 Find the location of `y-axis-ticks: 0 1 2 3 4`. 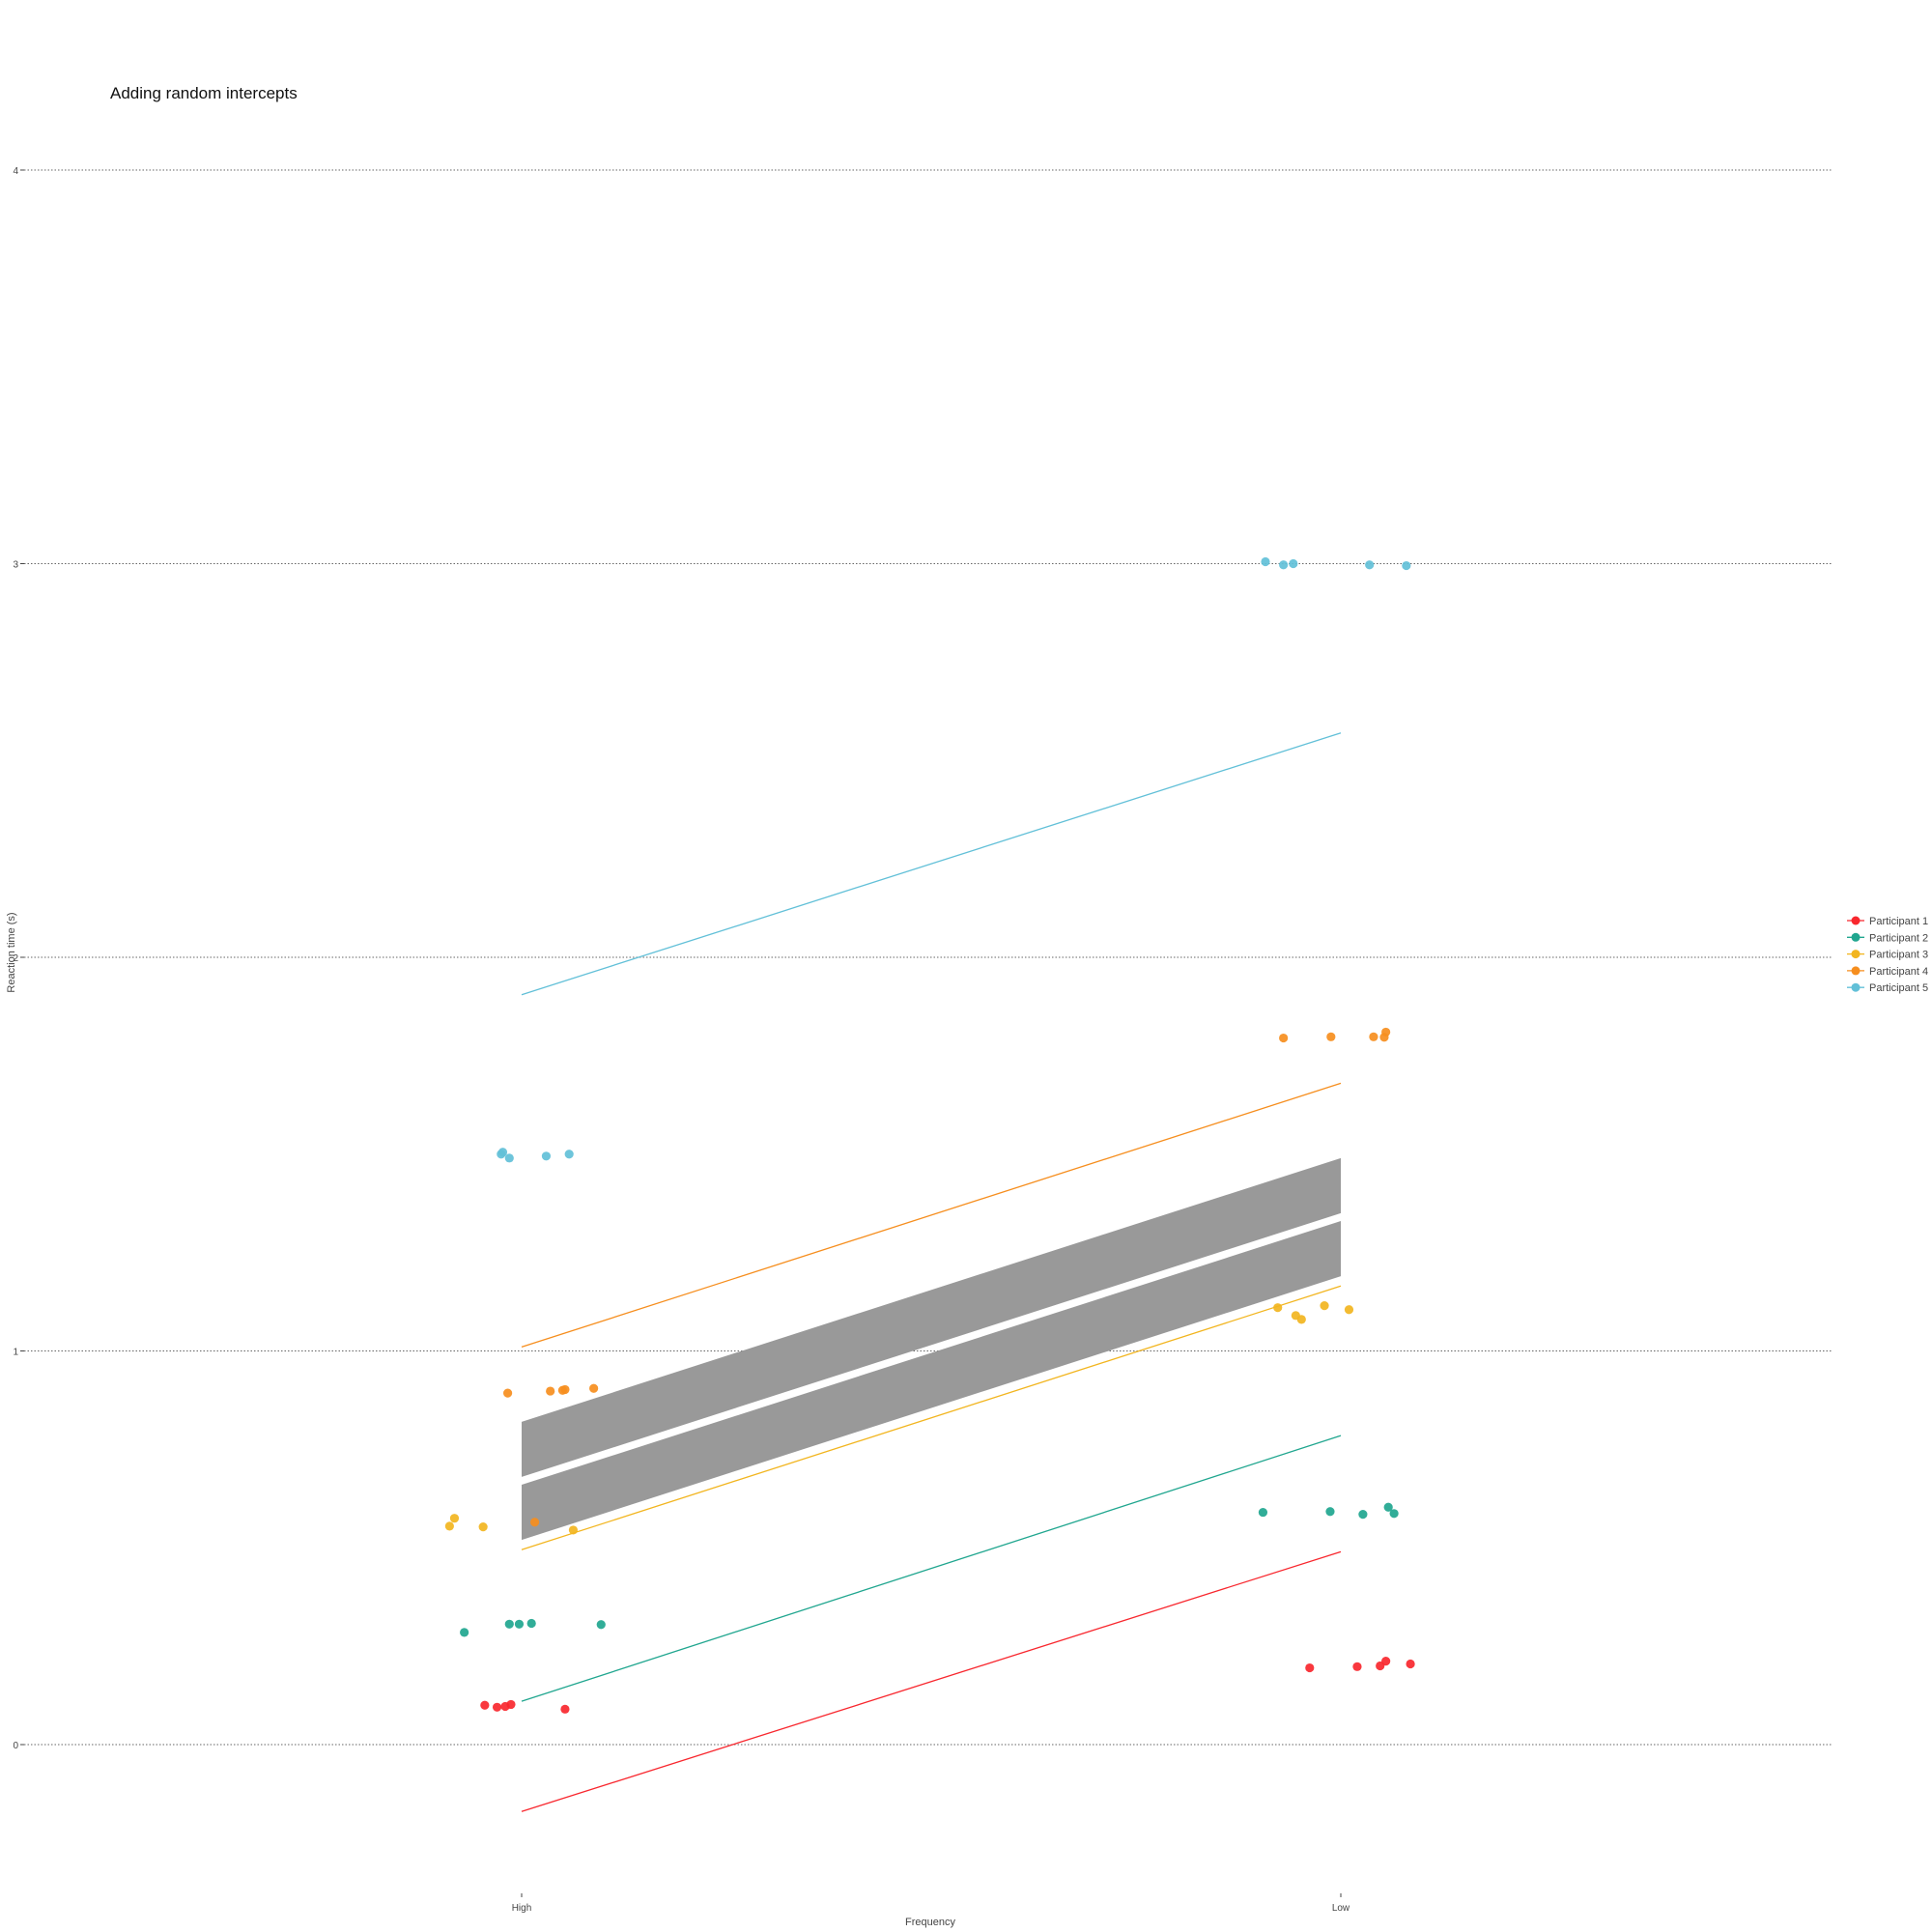

y-axis-ticks: 0 1 2 3 4 is located at coordinates (18, 958).